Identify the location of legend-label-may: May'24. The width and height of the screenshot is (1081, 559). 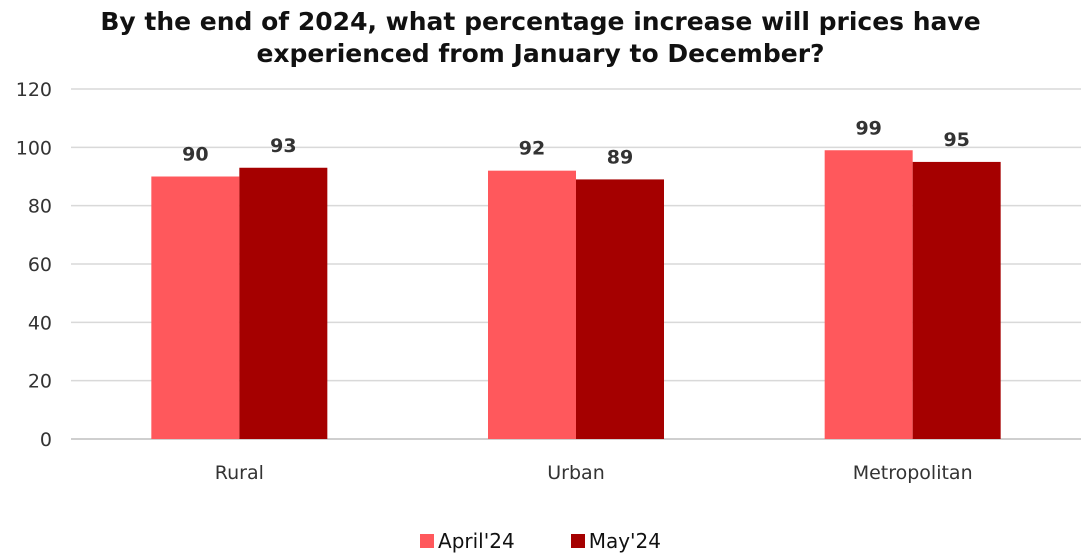
(624, 541).